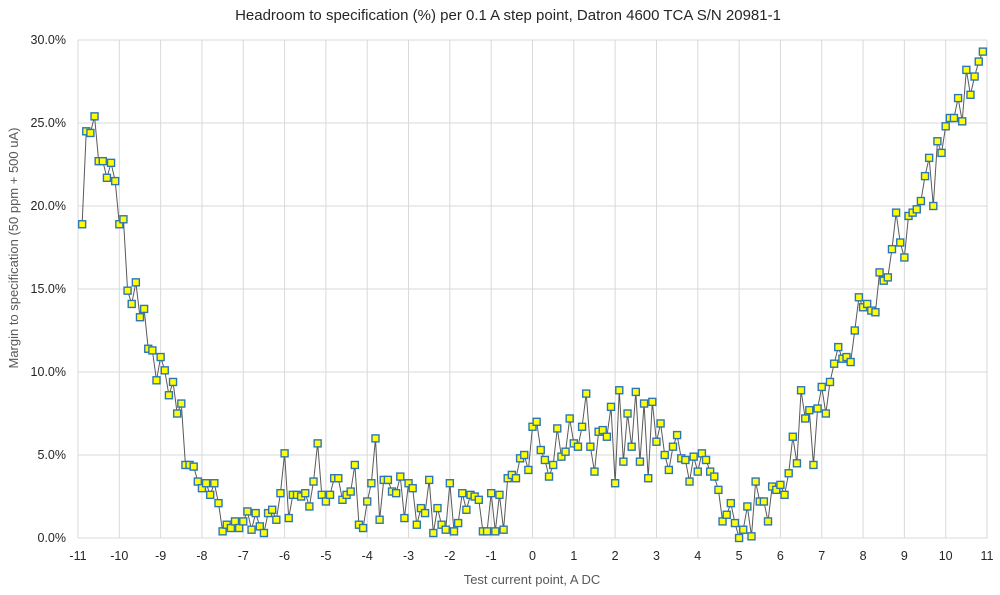  What do you see at coordinates (48, 206) in the screenshot?
I see `y-tick-label: 20.0%` at bounding box center [48, 206].